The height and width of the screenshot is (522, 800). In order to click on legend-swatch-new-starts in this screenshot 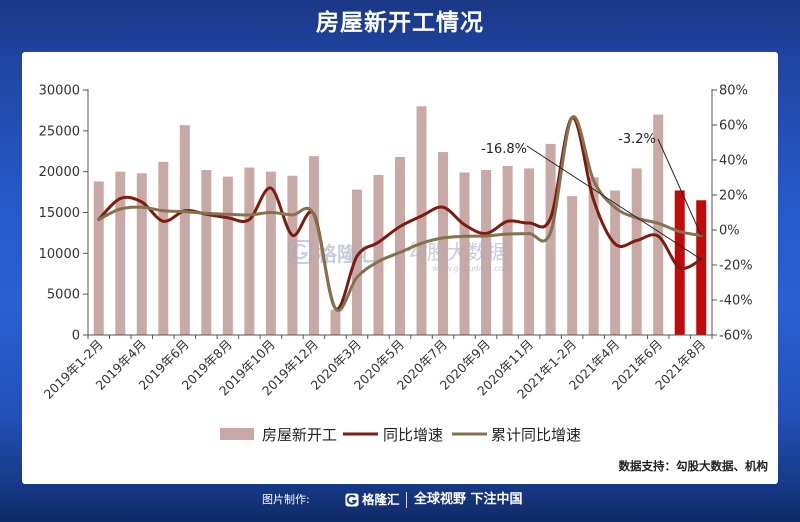, I will do `click(237, 434)`.